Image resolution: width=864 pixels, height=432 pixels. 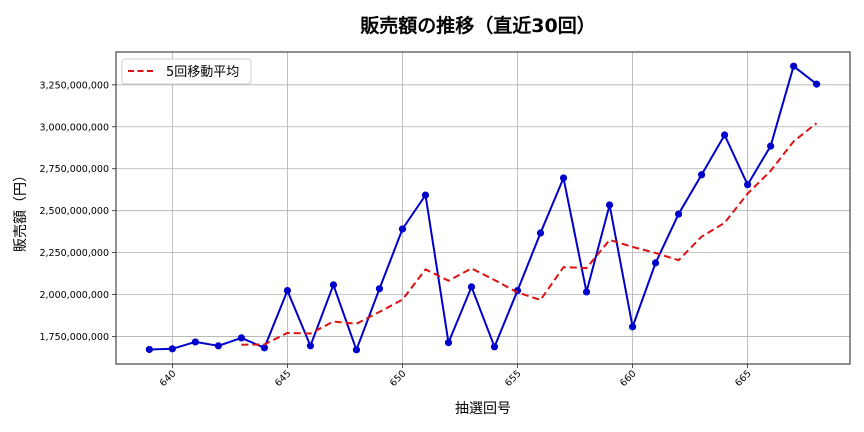 What do you see at coordinates (74, 85) in the screenshot?
I see `y-tick-label: 3,250,000,000` at bounding box center [74, 85].